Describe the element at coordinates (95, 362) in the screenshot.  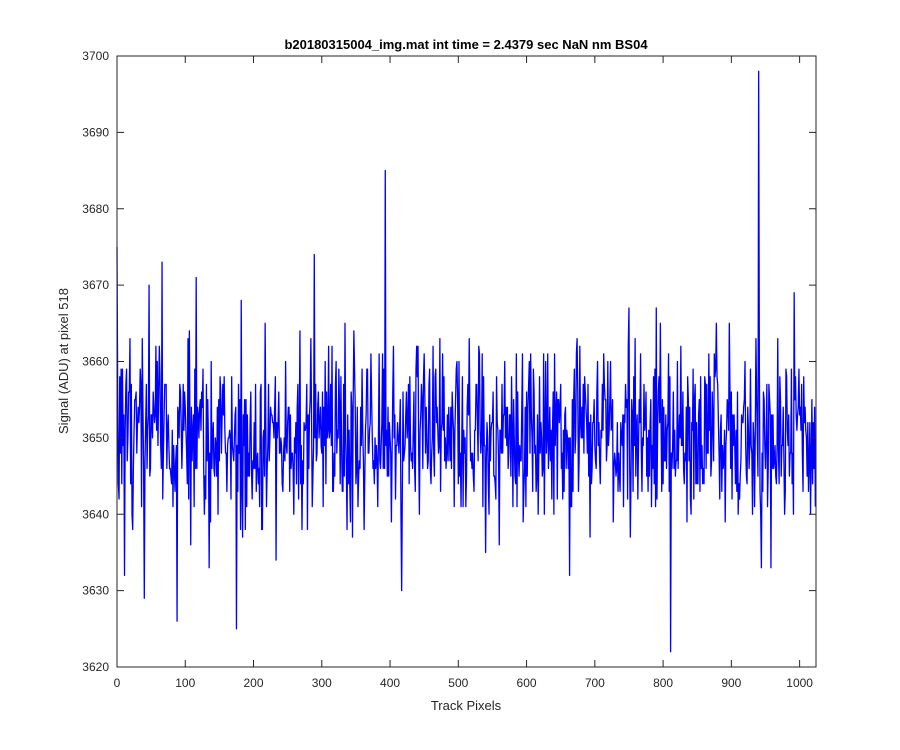
I see `y-tick-label: 3660` at that location.